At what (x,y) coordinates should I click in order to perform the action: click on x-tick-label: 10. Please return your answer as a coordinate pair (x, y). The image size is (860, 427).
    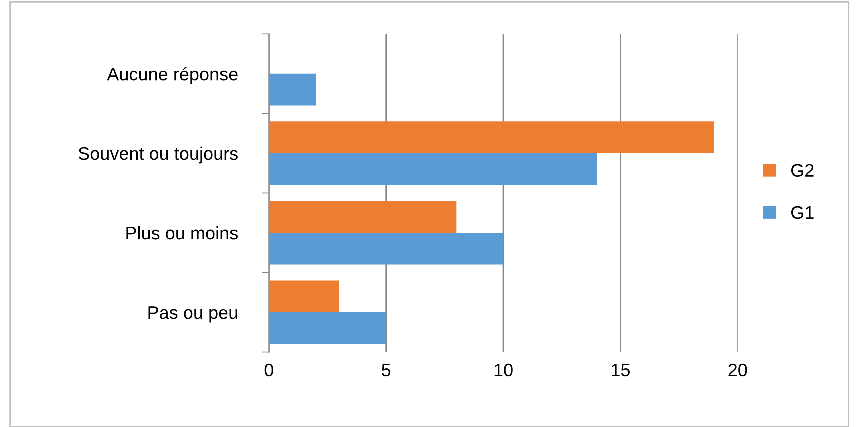
    Looking at the image, I should click on (503, 370).